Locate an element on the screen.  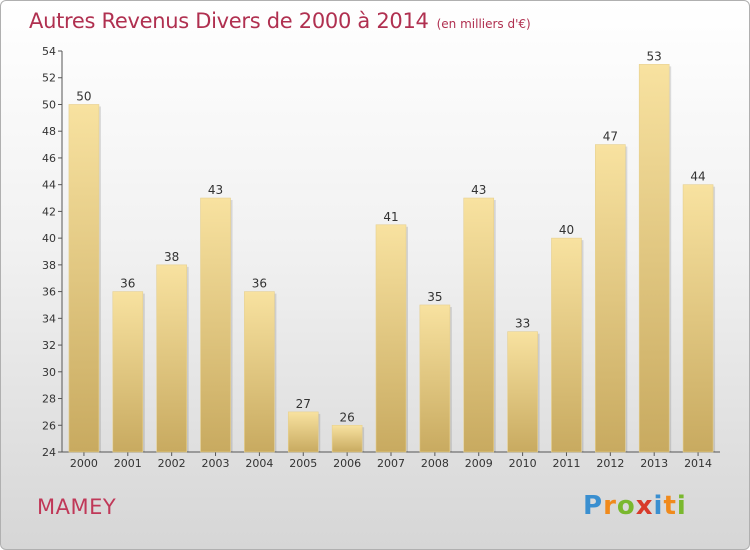
value-label: 35 is located at coordinates (434, 297).